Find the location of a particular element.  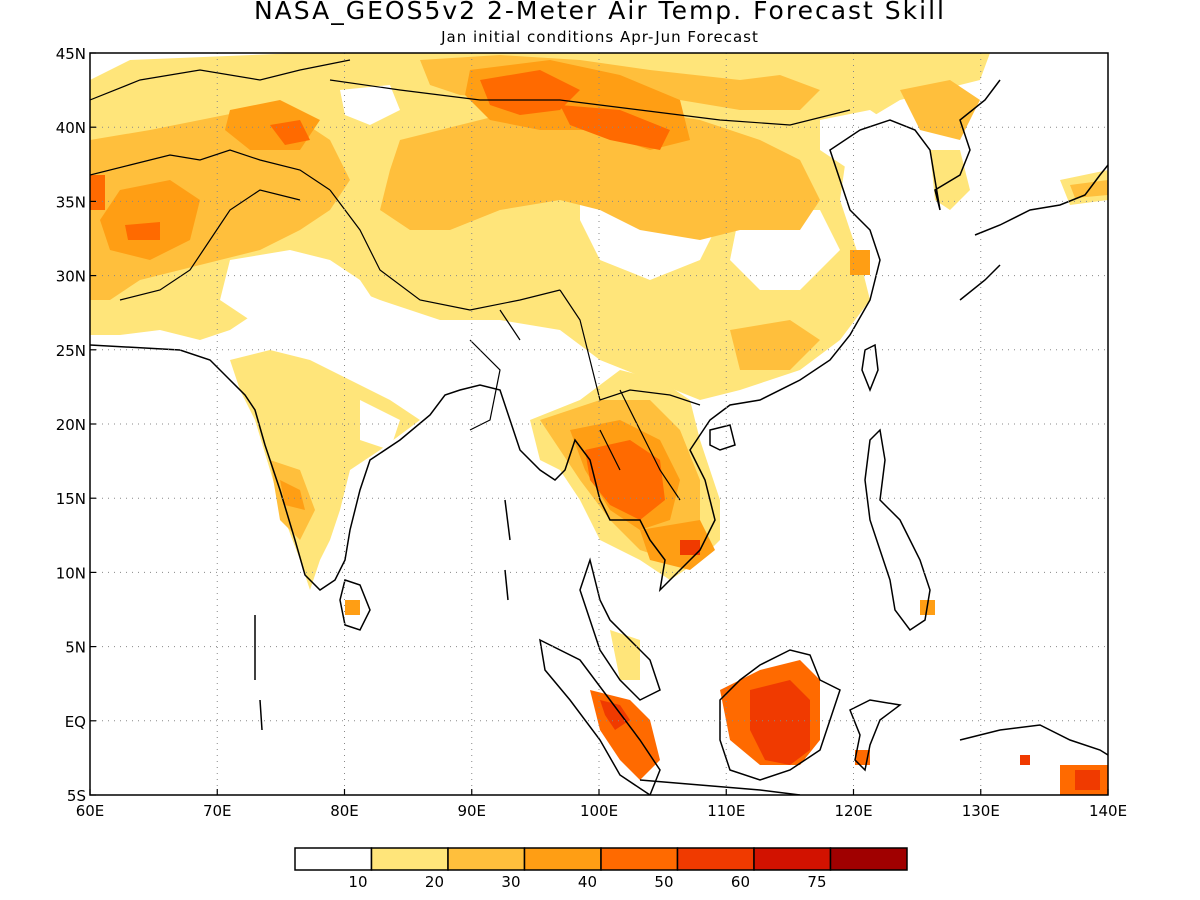

coastline-new-guinea is located at coordinates (1033, 740).